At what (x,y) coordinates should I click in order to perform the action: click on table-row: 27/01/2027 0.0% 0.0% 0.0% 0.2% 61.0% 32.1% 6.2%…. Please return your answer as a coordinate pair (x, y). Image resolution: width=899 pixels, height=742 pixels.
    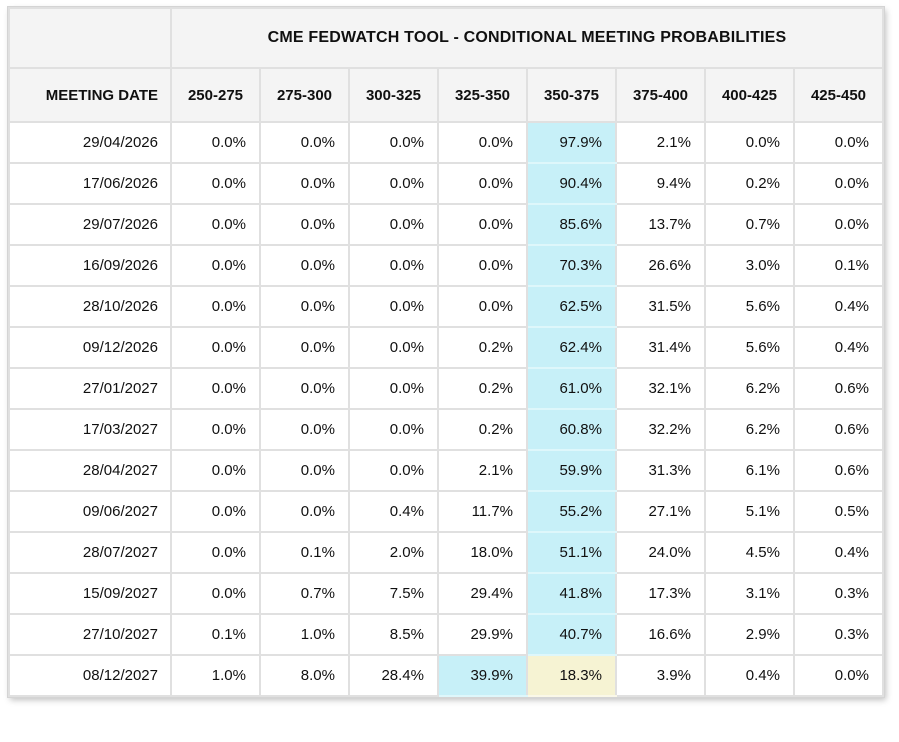
    Looking at the image, I should click on (446, 388).